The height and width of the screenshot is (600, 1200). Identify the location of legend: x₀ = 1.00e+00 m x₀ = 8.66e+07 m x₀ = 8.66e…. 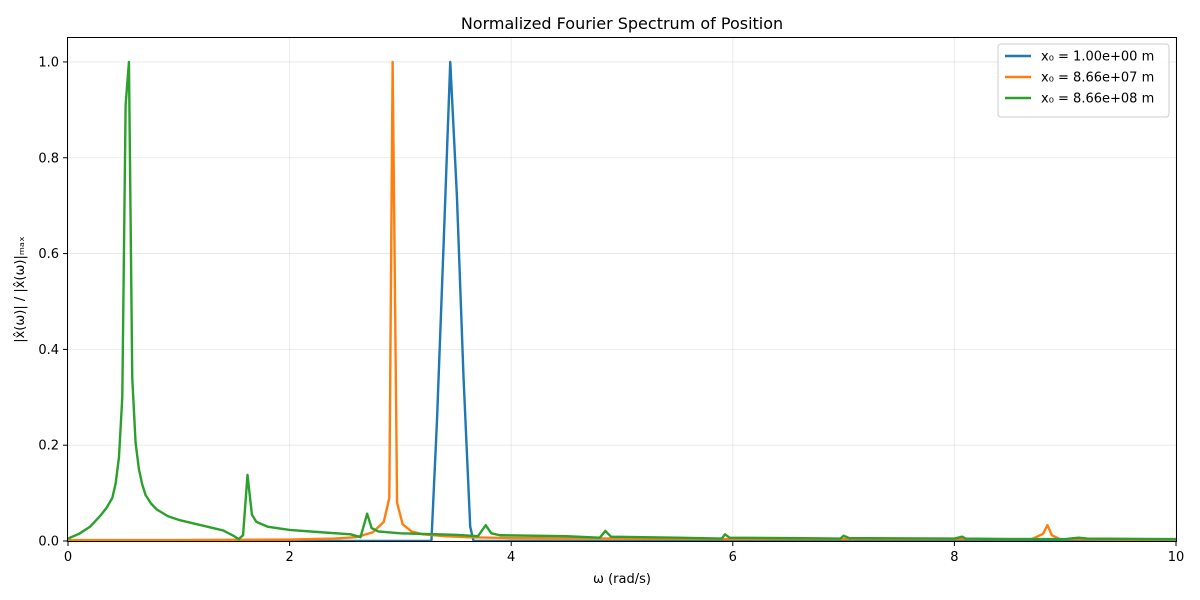
(1083, 80).